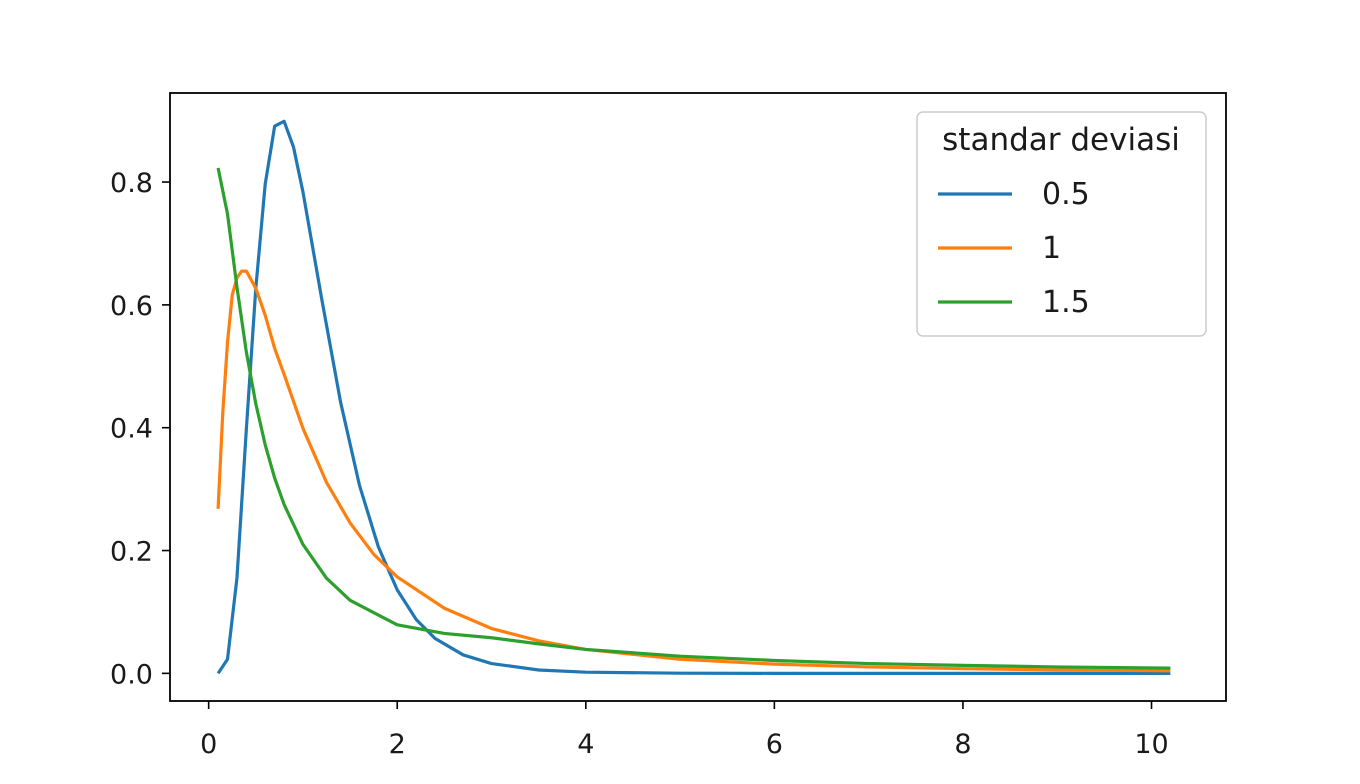 This screenshot has height=784, width=1360. I want to click on x-tick-label: 2, so click(397, 744).